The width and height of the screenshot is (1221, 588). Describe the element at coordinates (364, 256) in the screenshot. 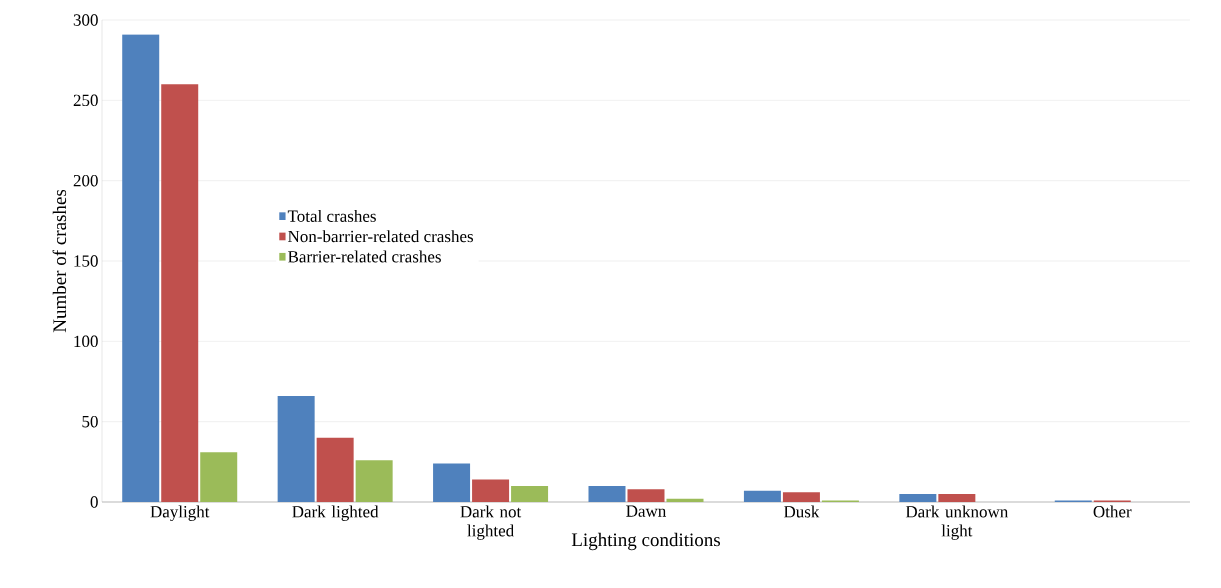

I see `legend-label: Barrier-related crashes` at that location.